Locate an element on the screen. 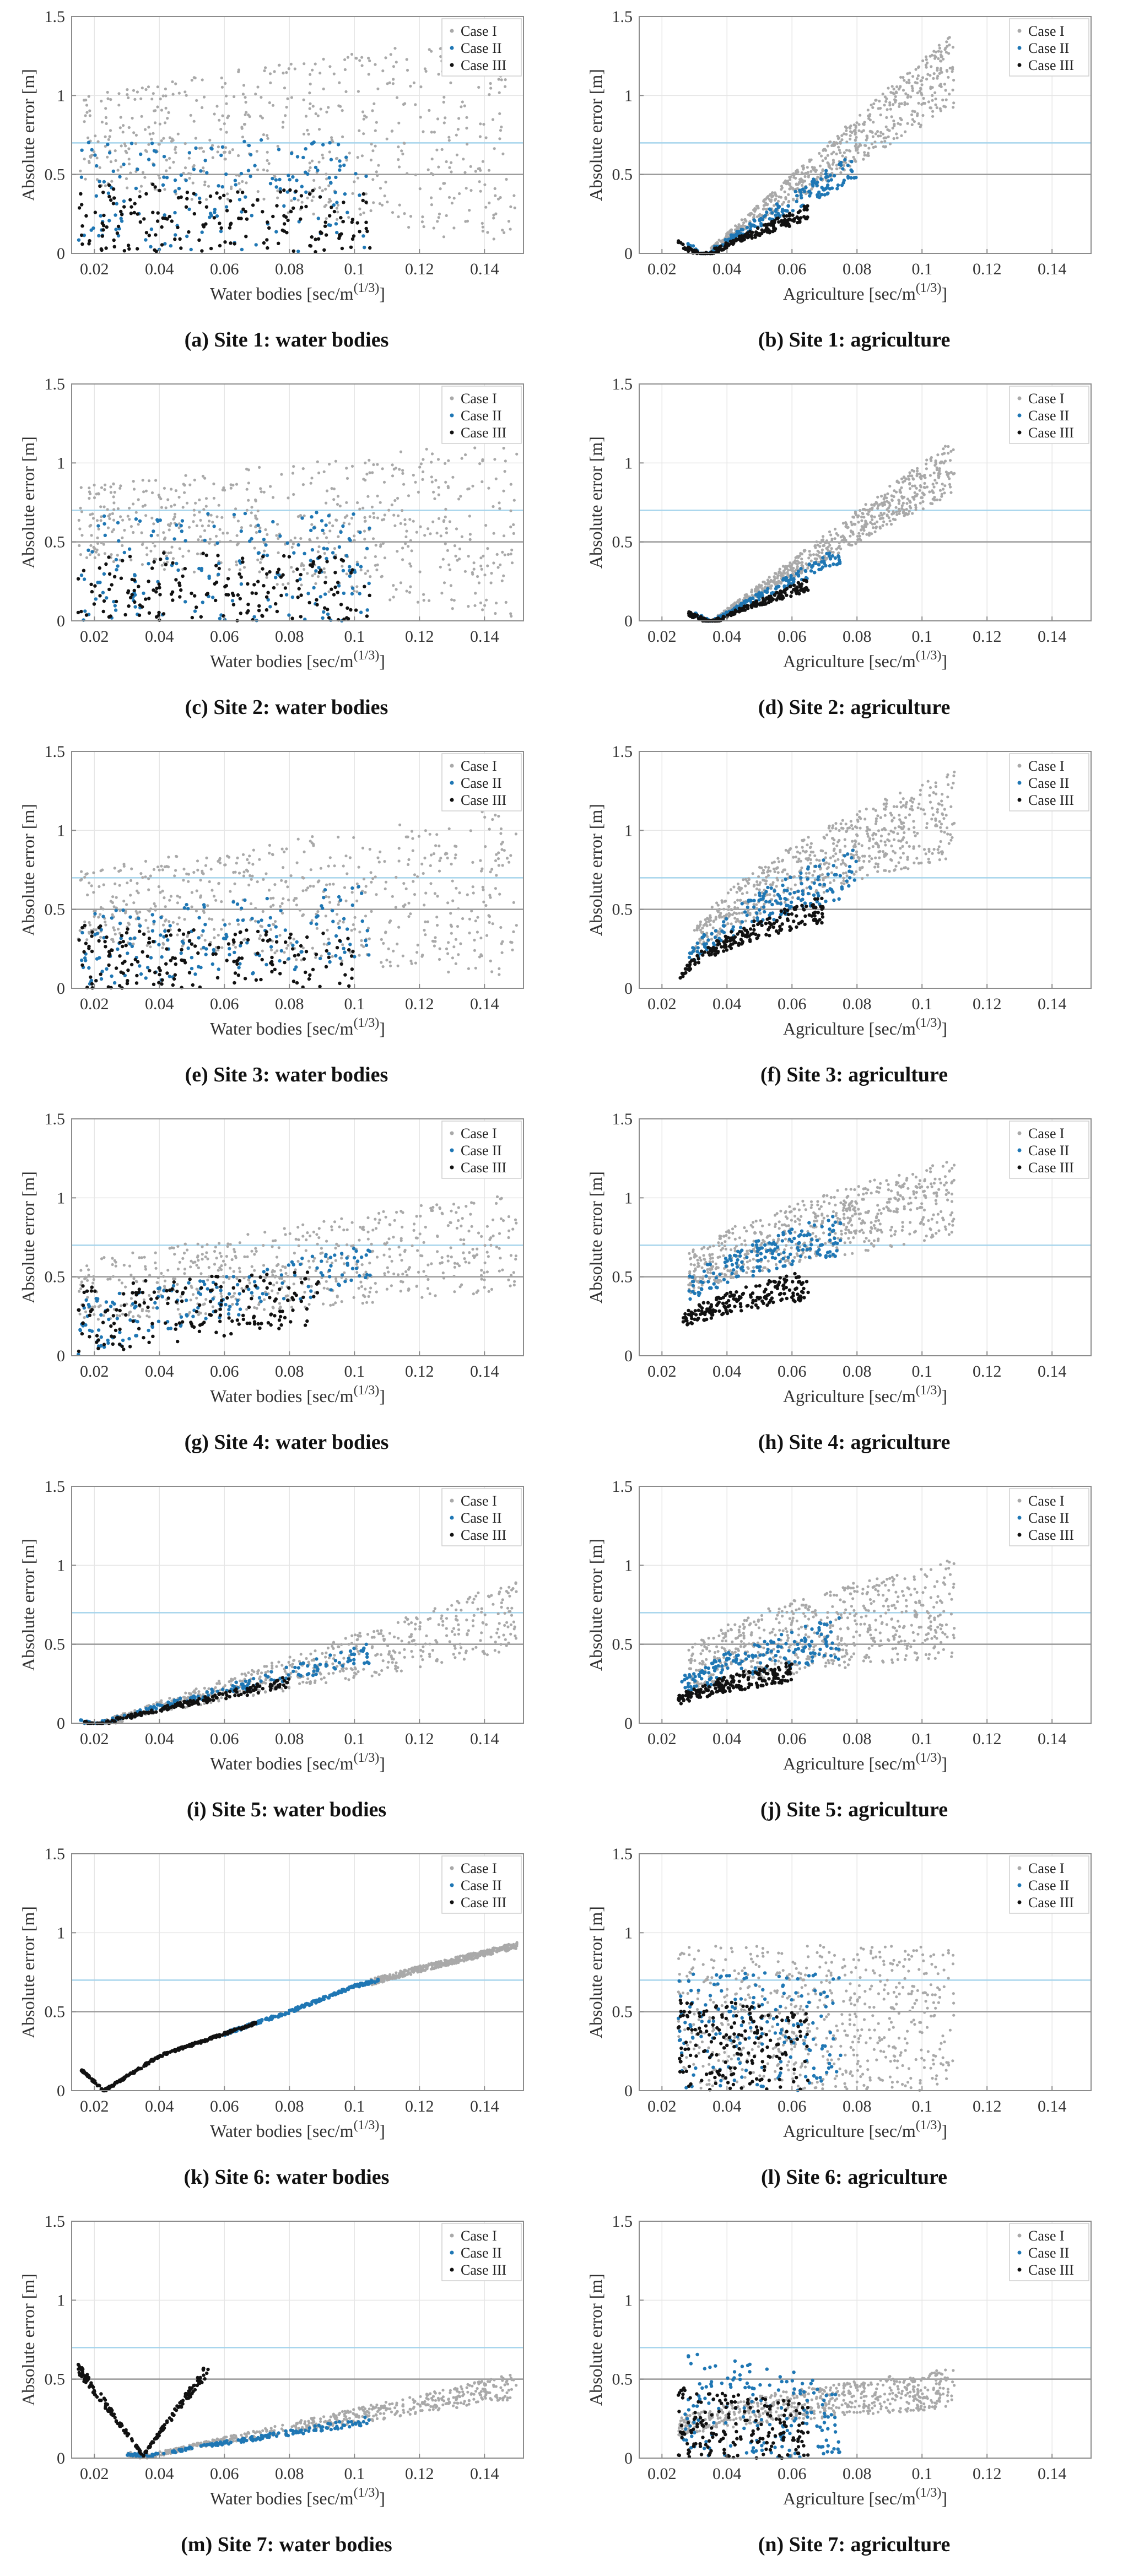 This screenshot has width=1139, height=2576. y-tick-label: 0 is located at coordinates (61, 621).